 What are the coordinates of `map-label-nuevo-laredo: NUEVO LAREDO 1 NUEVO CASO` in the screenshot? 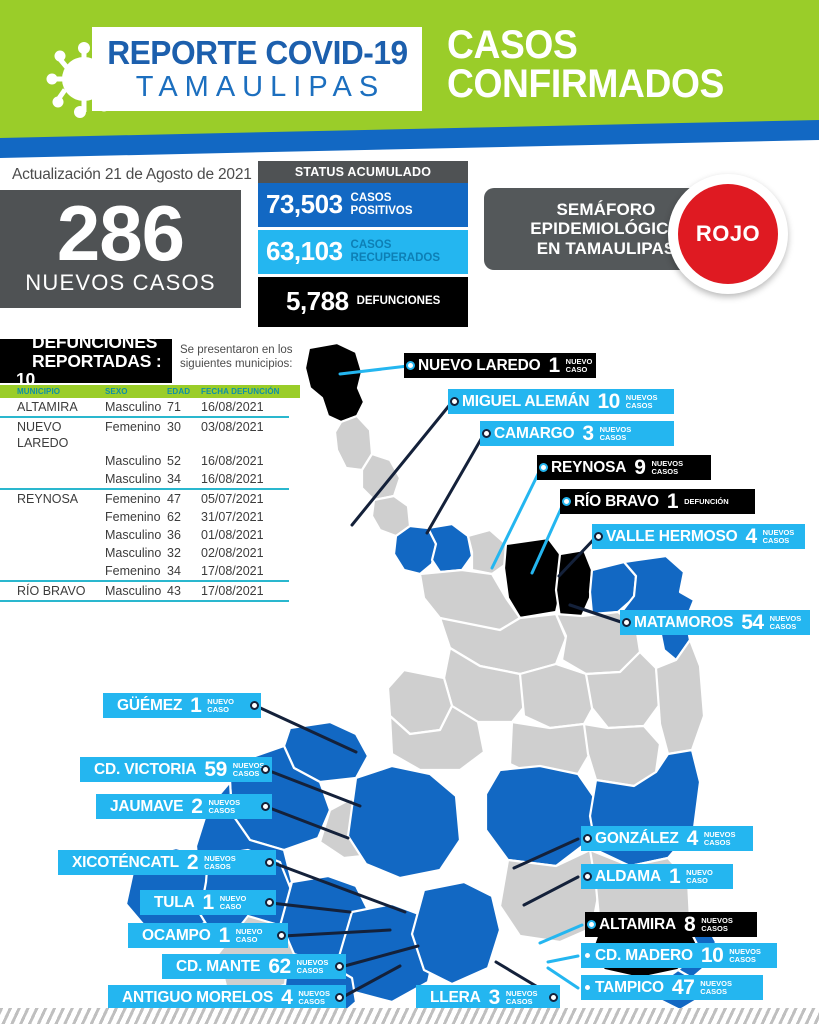 It's located at (500, 365).